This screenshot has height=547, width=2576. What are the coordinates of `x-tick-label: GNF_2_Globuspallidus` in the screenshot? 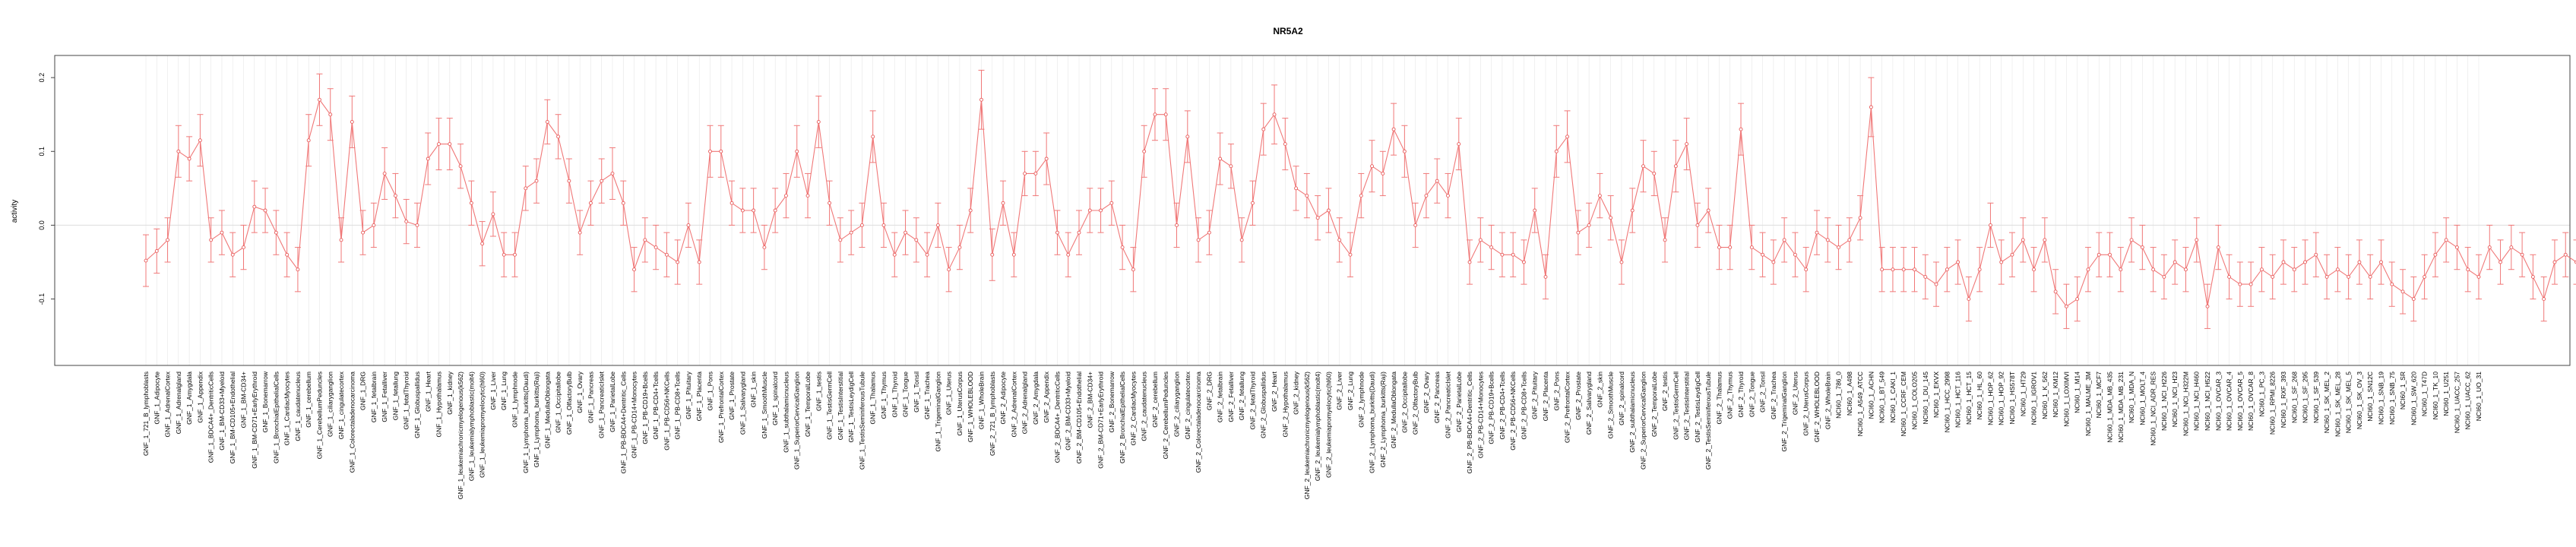 It's located at (1263, 405).